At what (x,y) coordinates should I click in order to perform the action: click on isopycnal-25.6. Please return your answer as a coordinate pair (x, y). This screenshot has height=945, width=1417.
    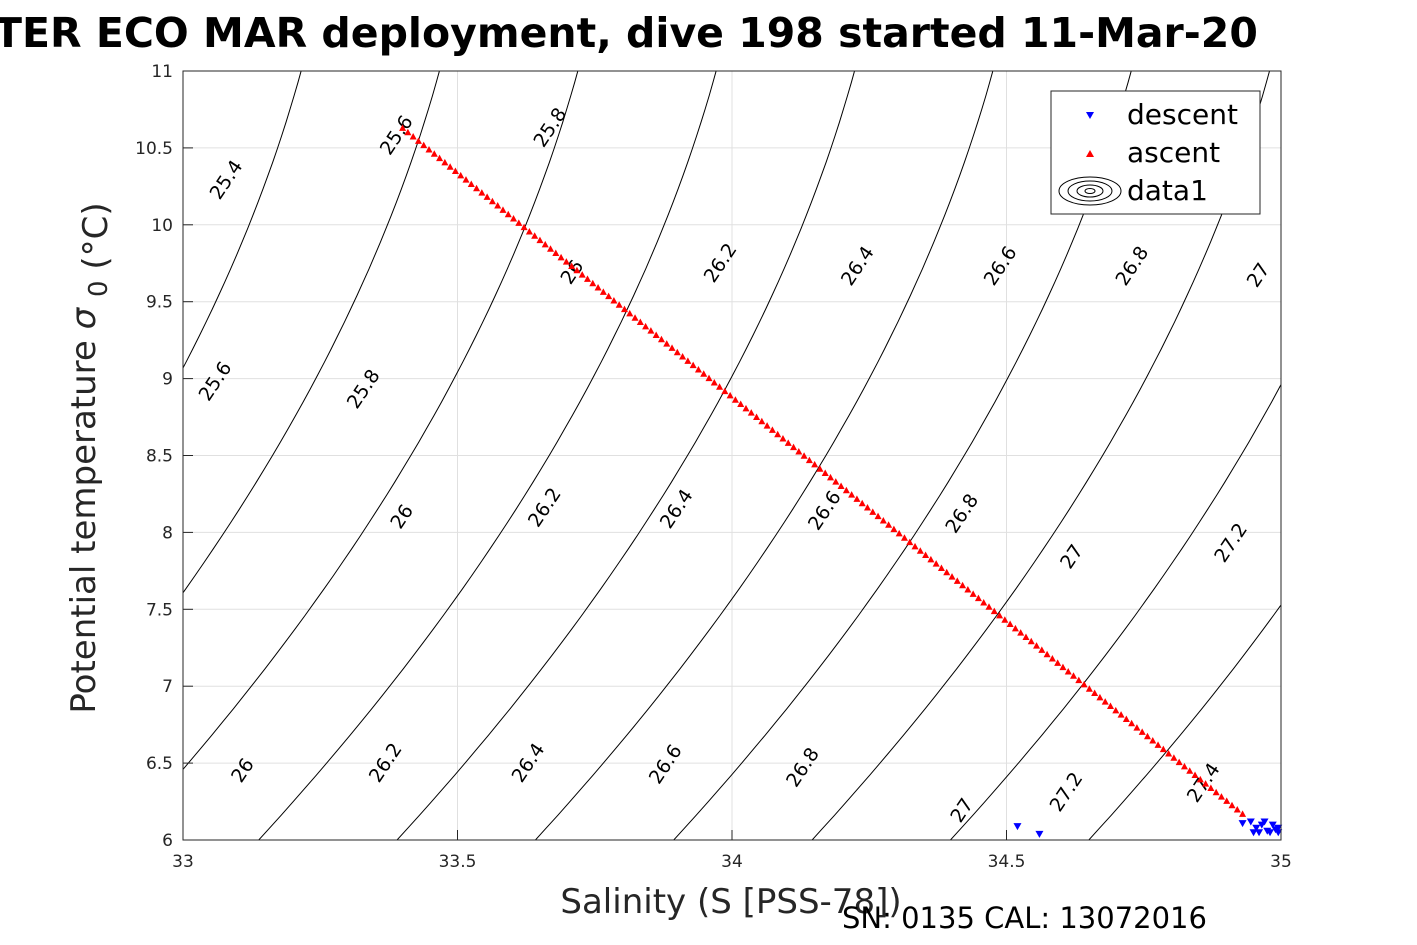
    Looking at the image, I should click on (242, 220).